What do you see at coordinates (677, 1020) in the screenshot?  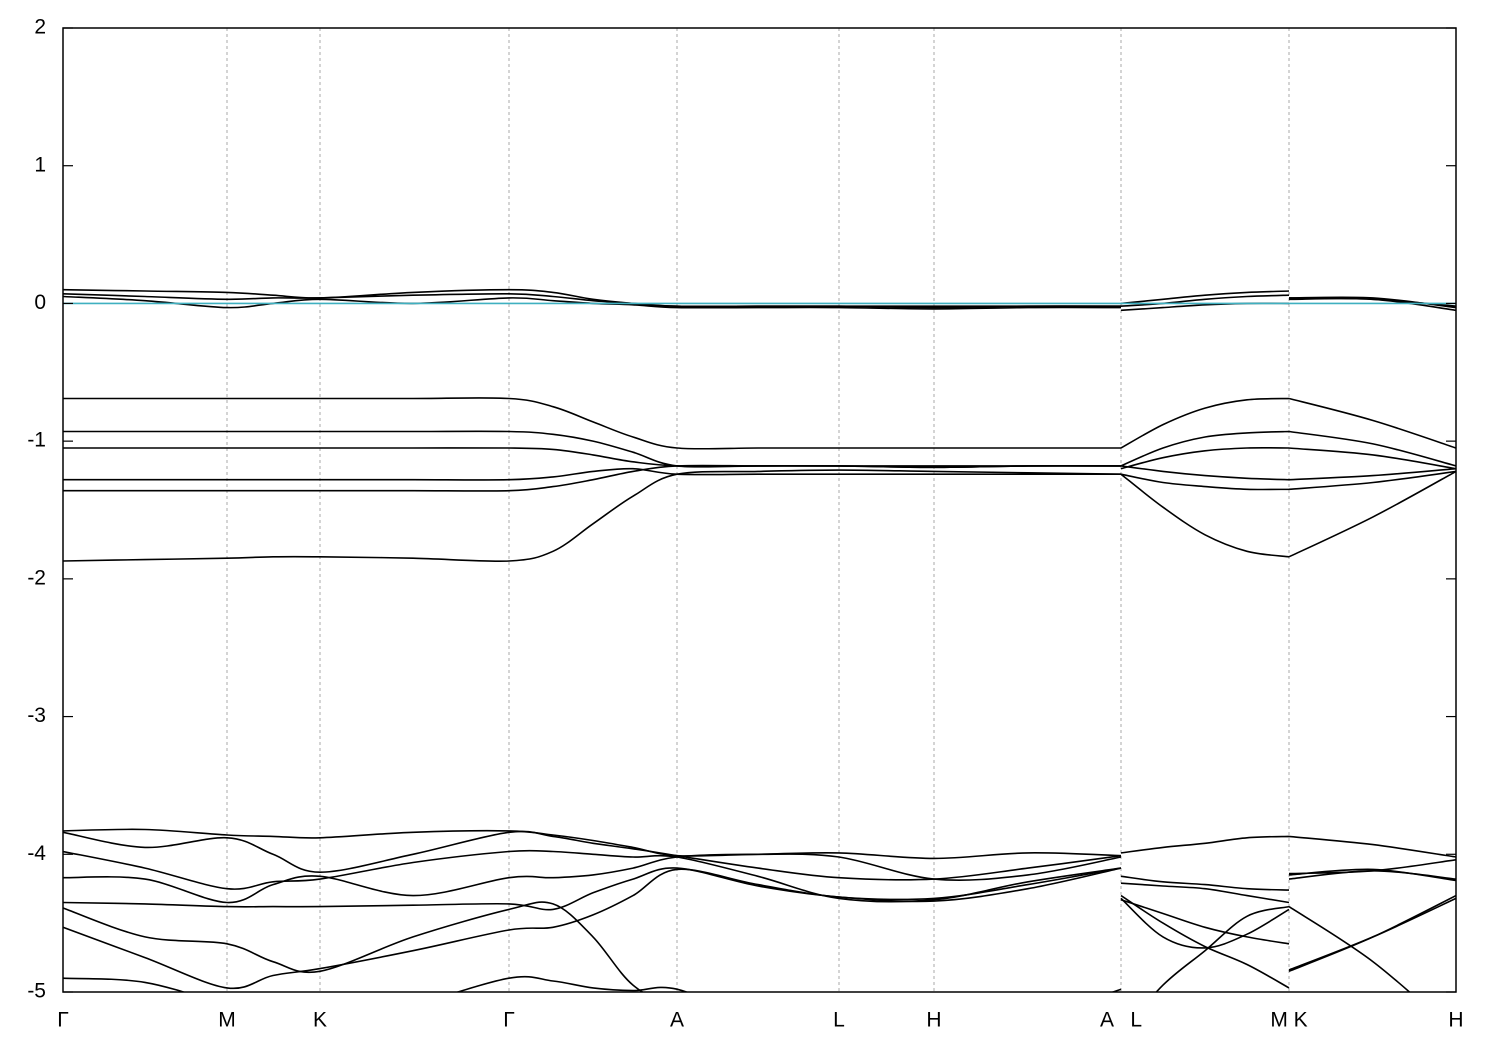 I see `x-tick-label: A` at bounding box center [677, 1020].